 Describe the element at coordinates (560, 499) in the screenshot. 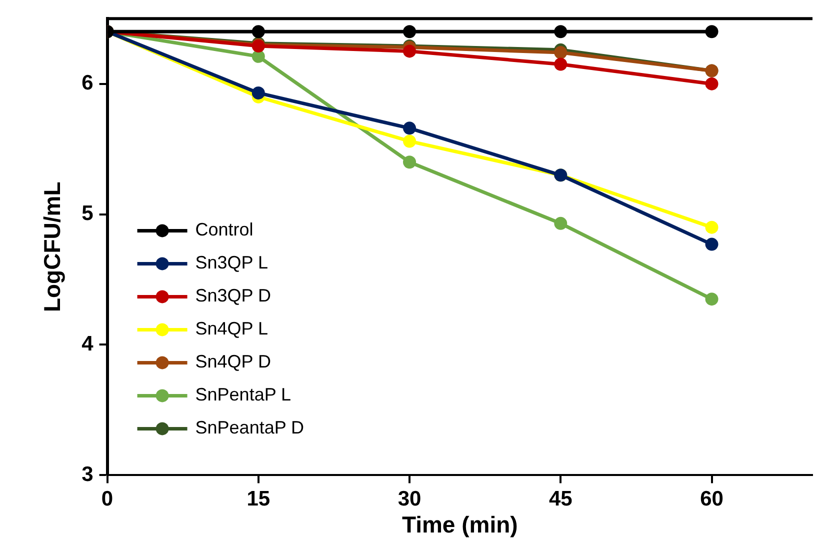

I see `x-tick-label: 45` at that location.